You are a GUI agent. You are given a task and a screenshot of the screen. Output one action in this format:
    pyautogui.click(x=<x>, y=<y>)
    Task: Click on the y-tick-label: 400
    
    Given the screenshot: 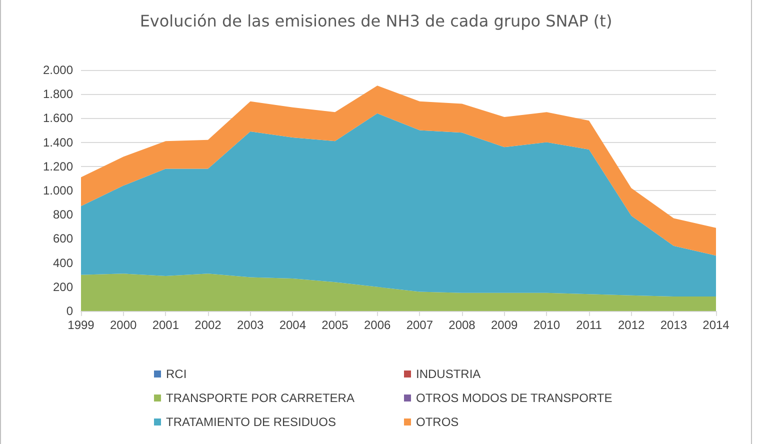 What is the action you would take?
    pyautogui.click(x=63, y=263)
    